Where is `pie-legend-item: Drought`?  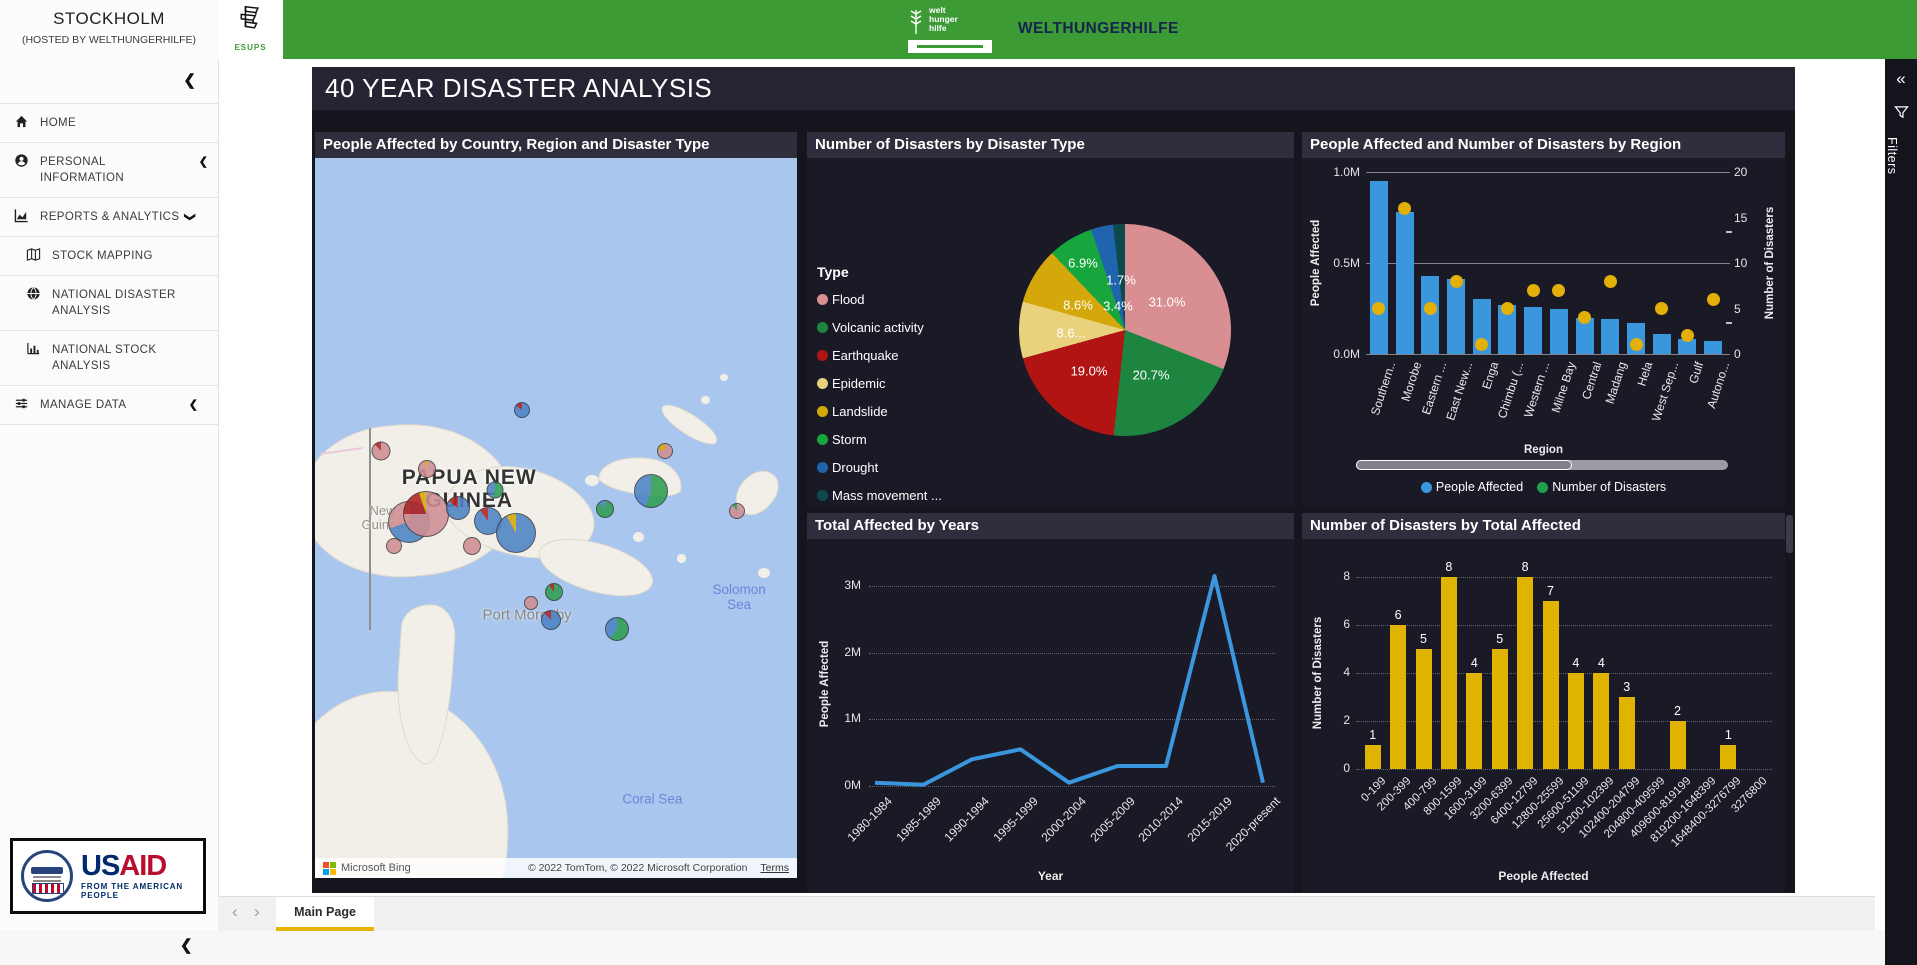
pie-legend-item: Drought is located at coordinates (879, 467).